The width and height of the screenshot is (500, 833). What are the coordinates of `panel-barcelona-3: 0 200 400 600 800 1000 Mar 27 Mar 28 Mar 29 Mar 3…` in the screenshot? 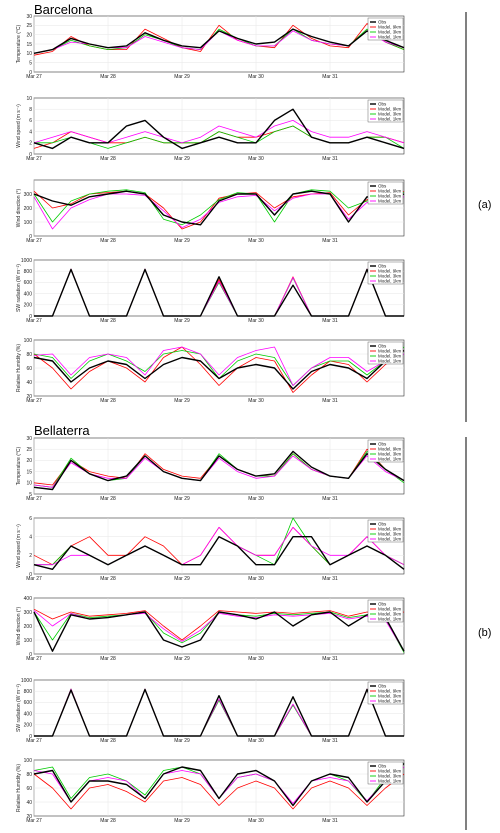 It's located at (210, 291).